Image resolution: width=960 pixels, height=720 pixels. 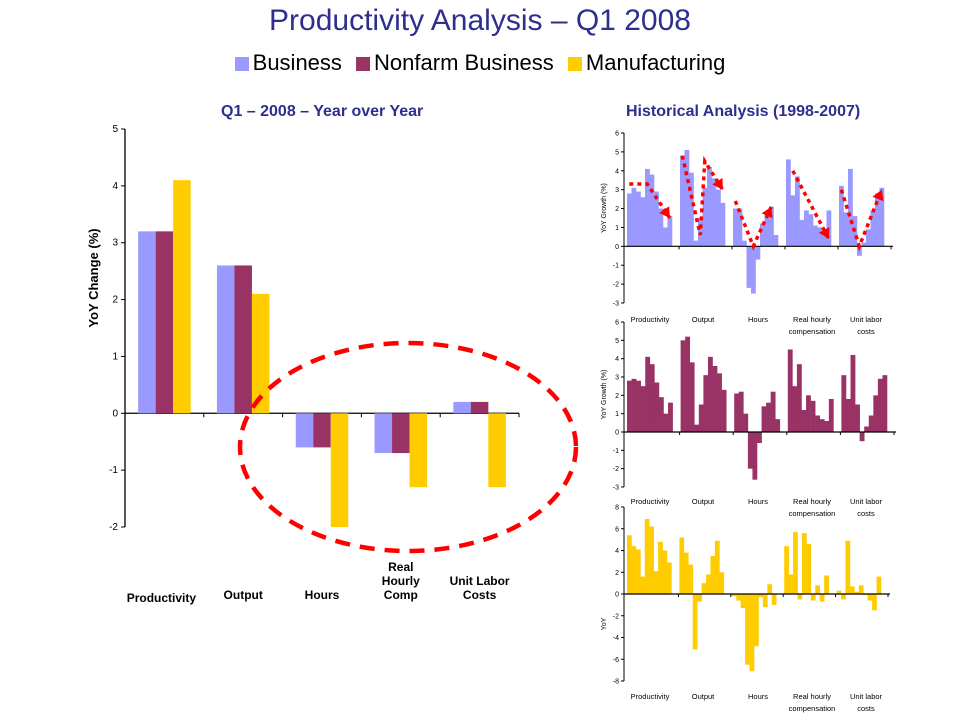 What do you see at coordinates (93, 277) in the screenshot?
I see `y-axis-label: YoY Change (%)` at bounding box center [93, 277].